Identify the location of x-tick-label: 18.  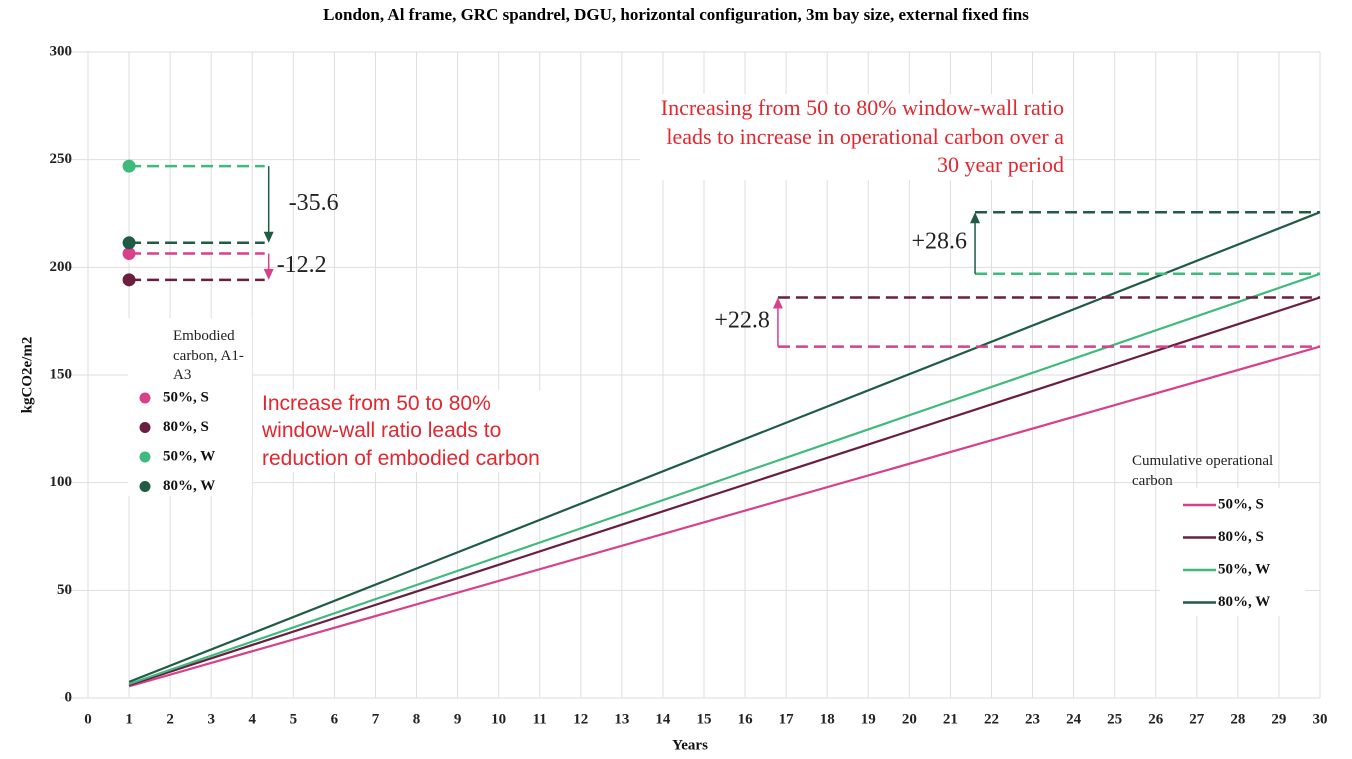
(827, 719).